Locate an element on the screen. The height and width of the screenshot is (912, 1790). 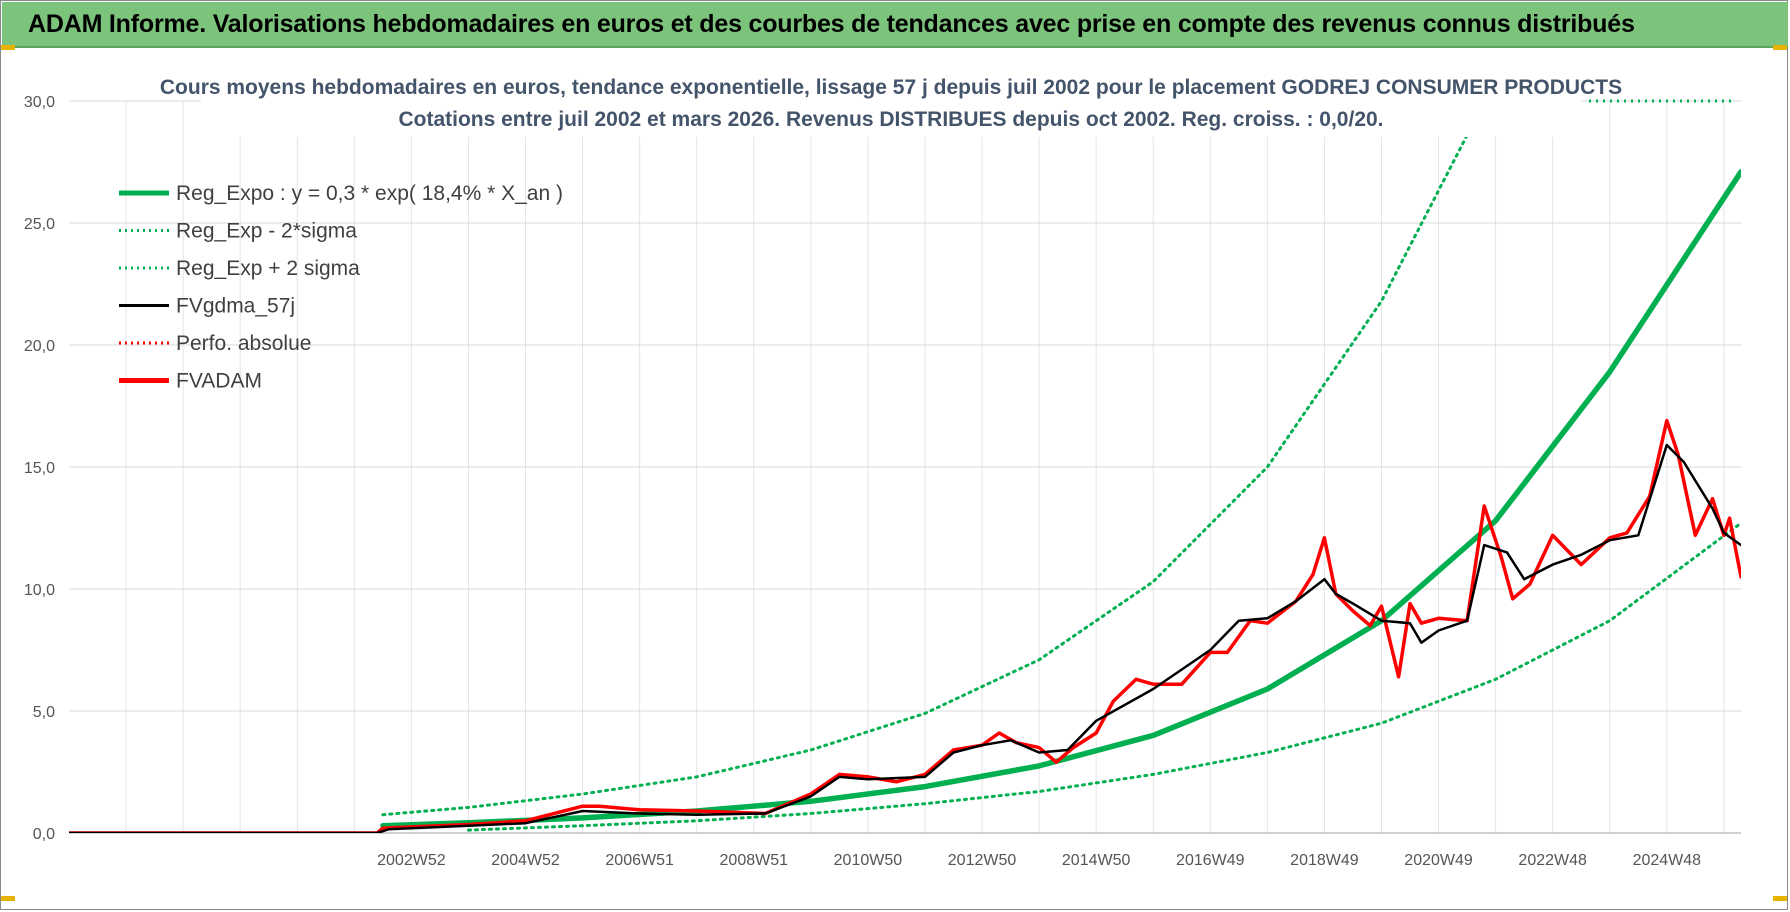
x-tick-label: 2012W50 is located at coordinates (982, 860).